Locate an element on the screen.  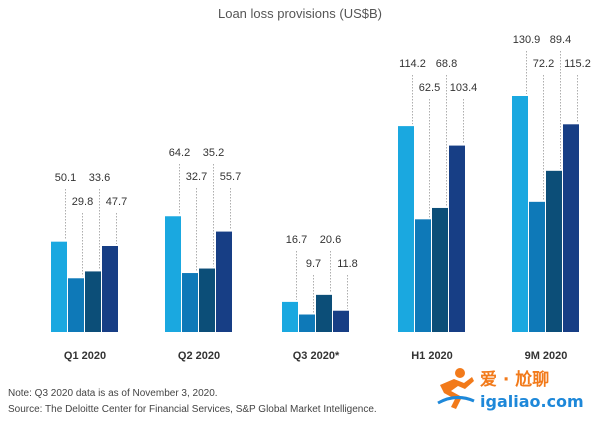
watermark-url-text: igaliao.com is located at coordinates (532, 401).